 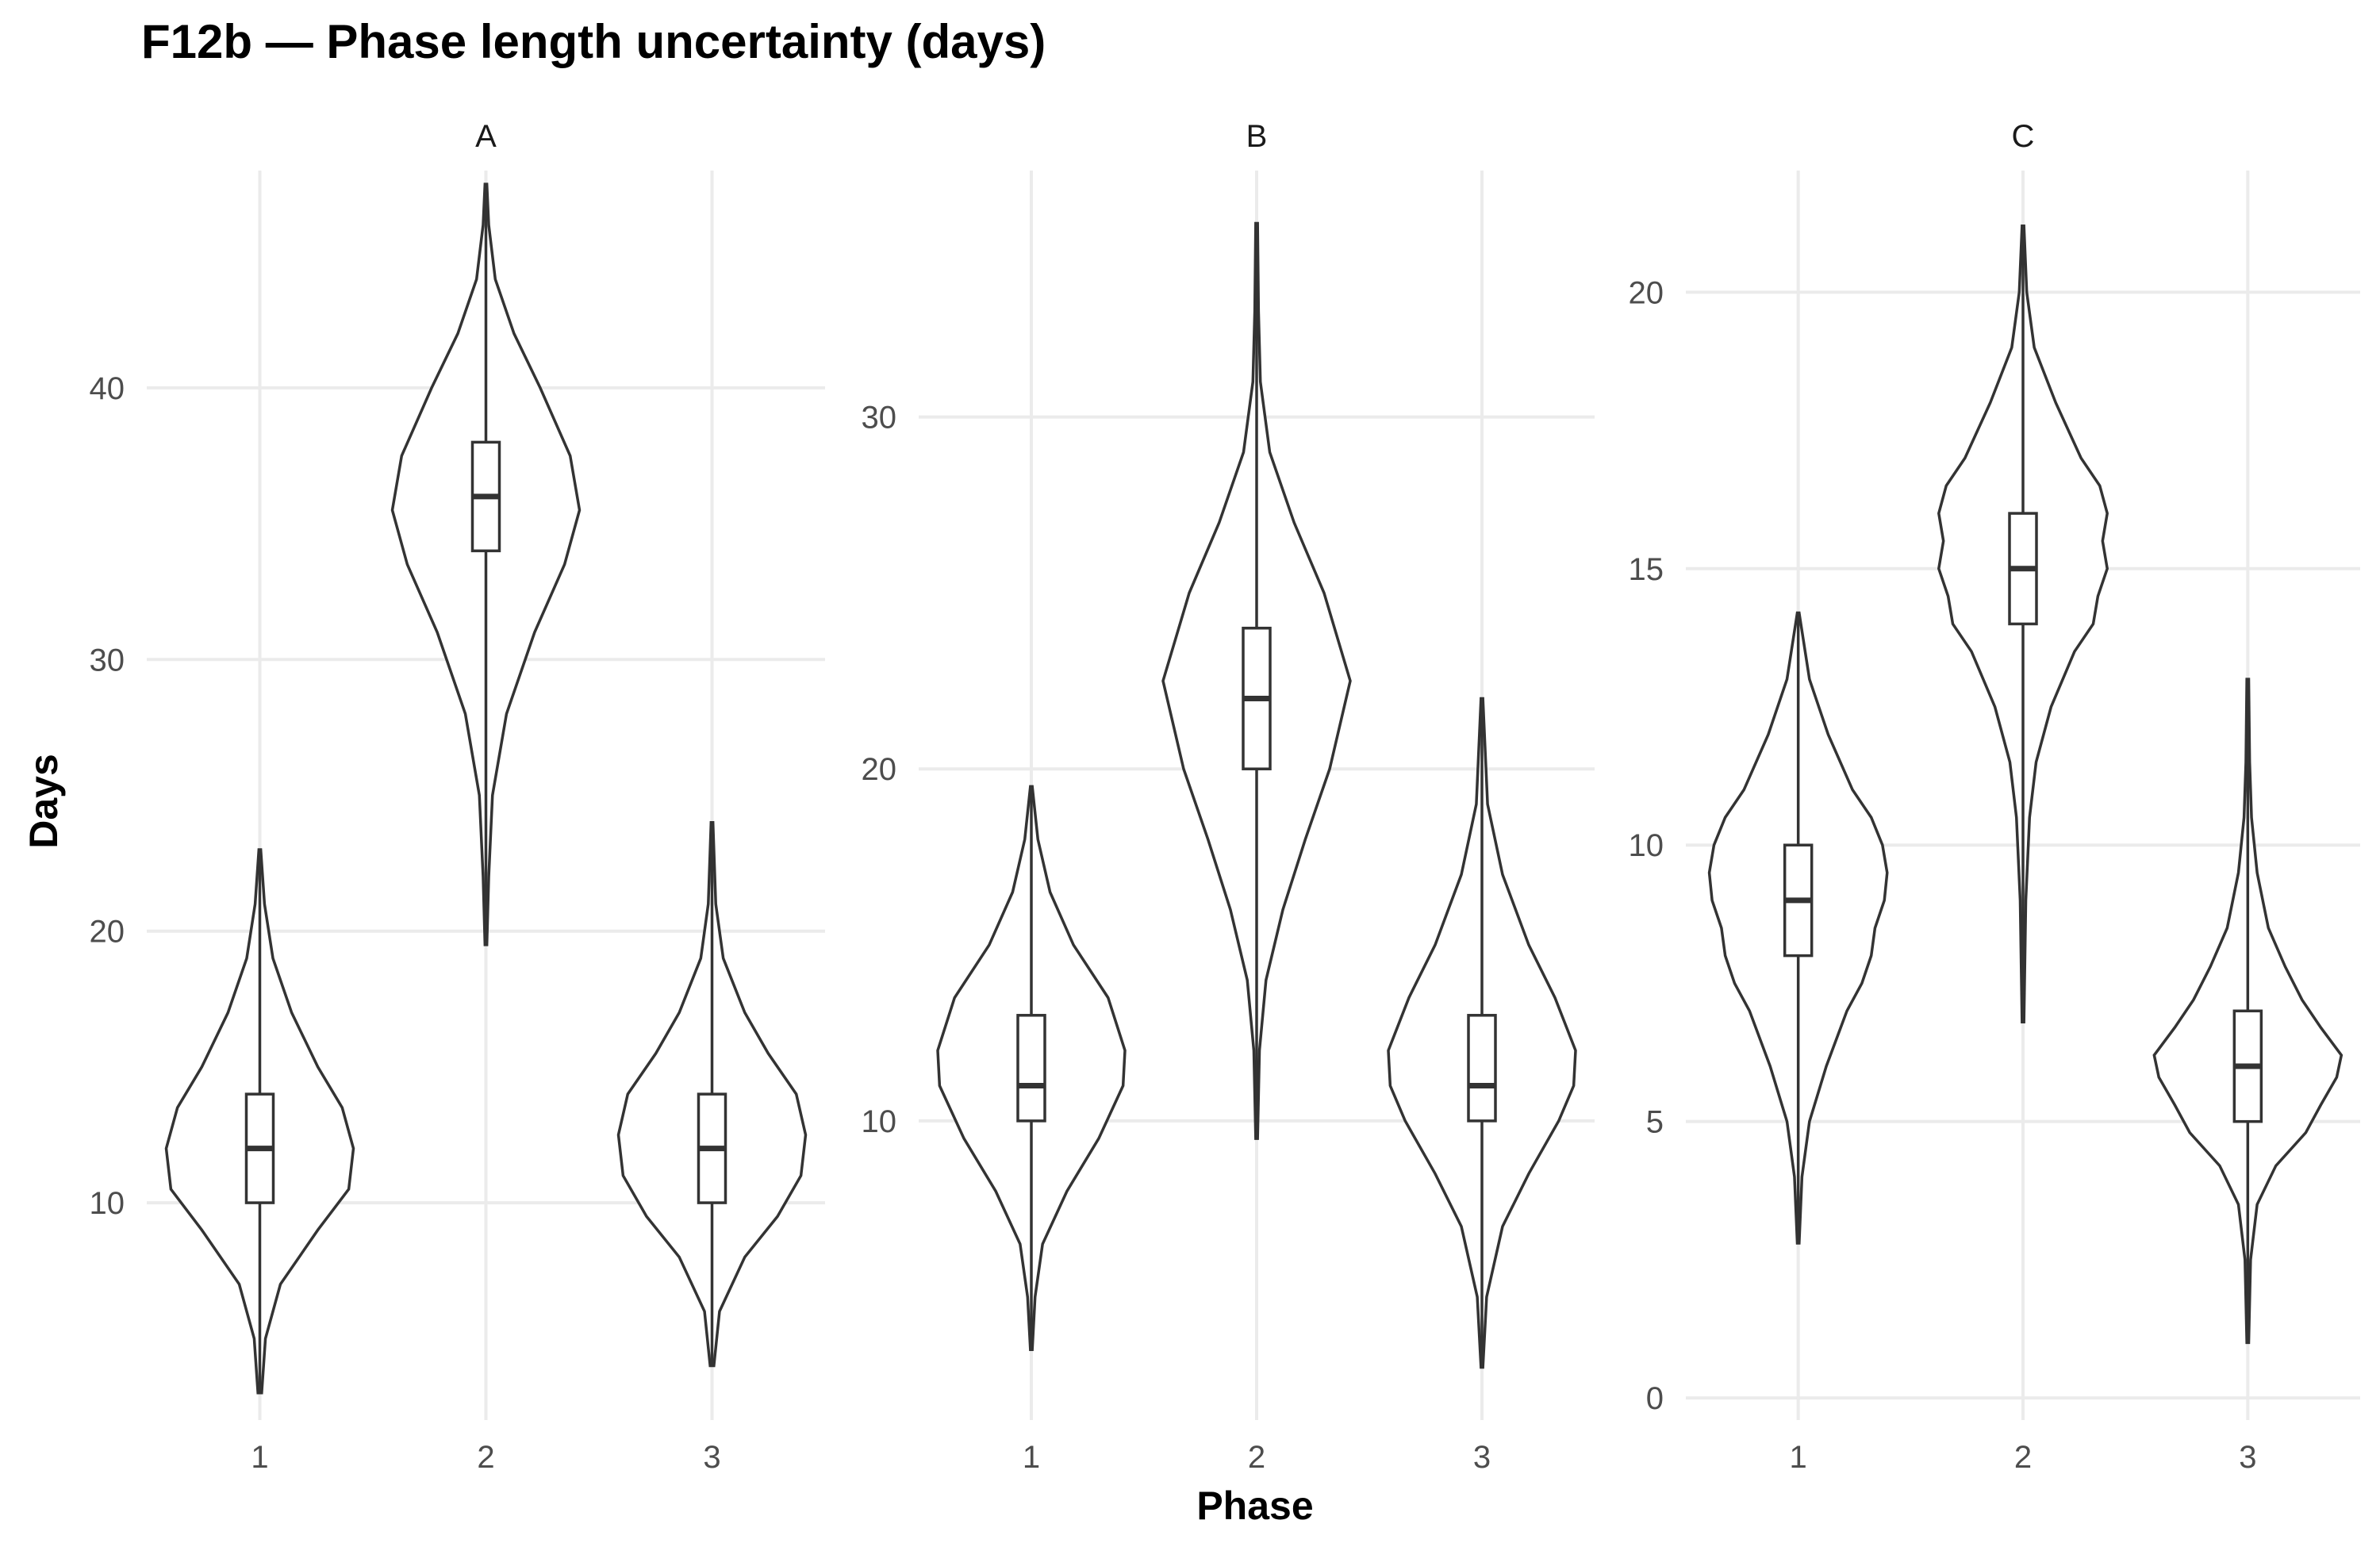 I want to click on x-axis-title: Phase, so click(x=1254, y=1506).